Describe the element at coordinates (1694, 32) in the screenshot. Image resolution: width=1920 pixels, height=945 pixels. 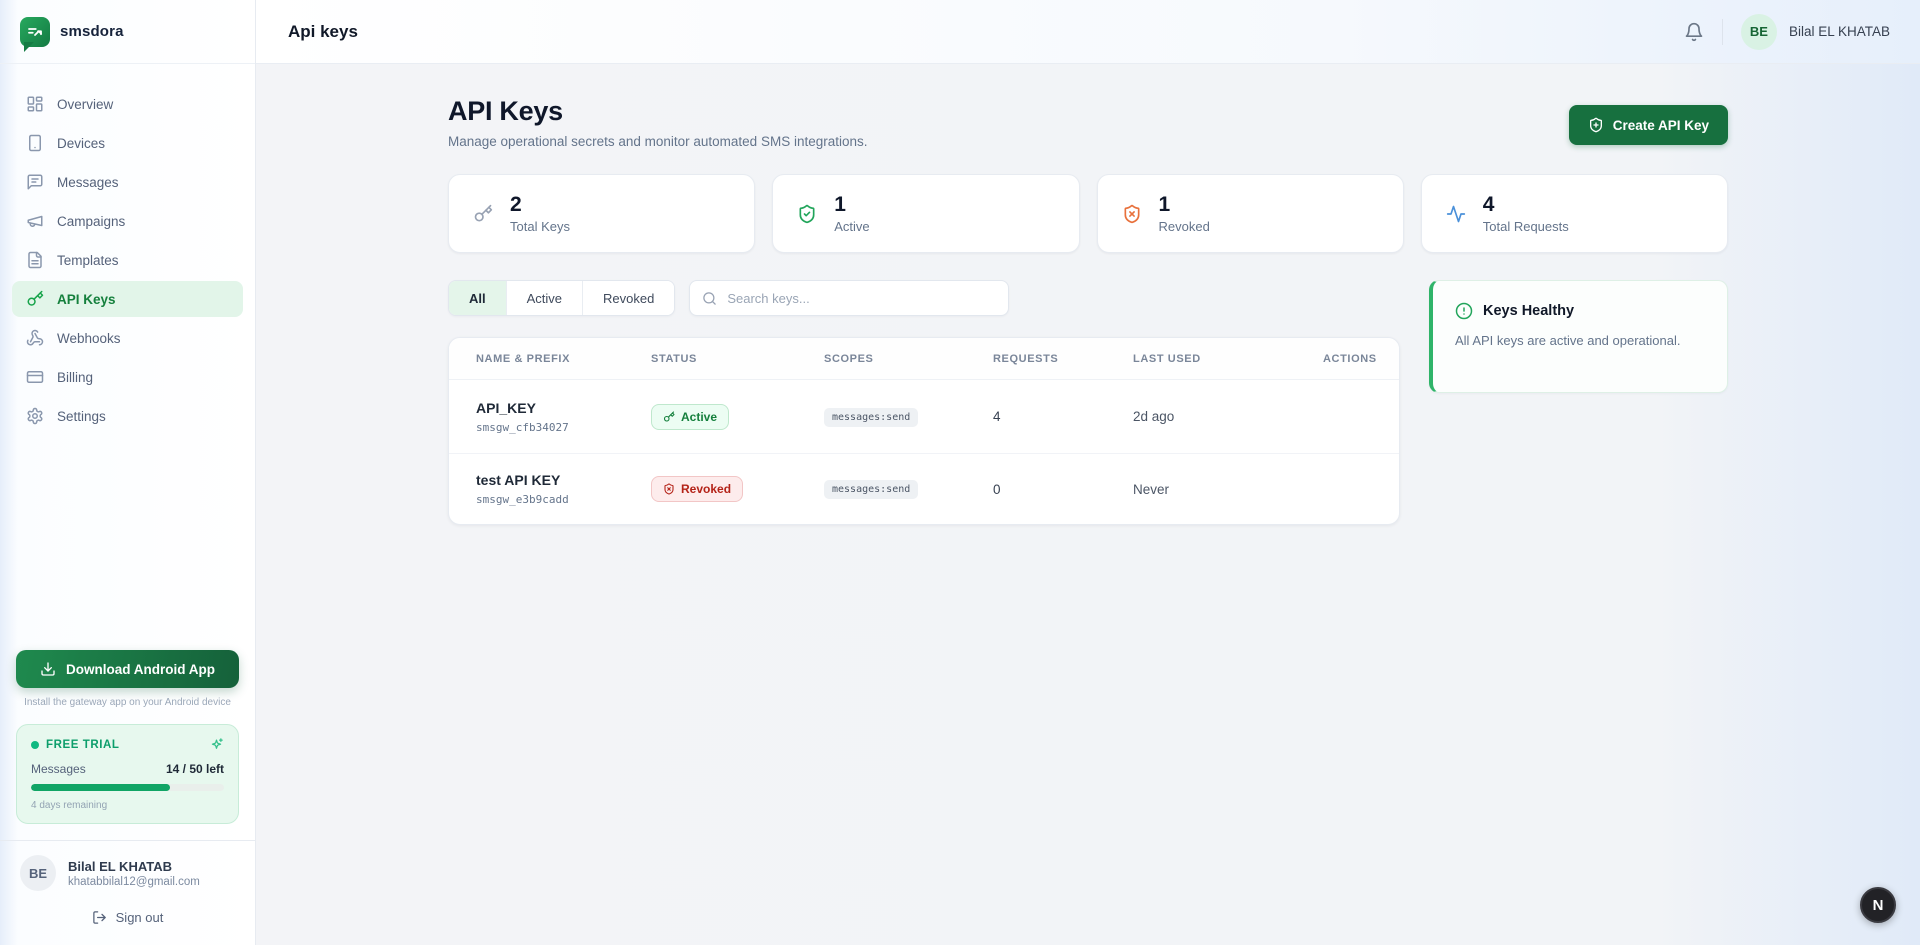
I see `bell-icon` at that location.